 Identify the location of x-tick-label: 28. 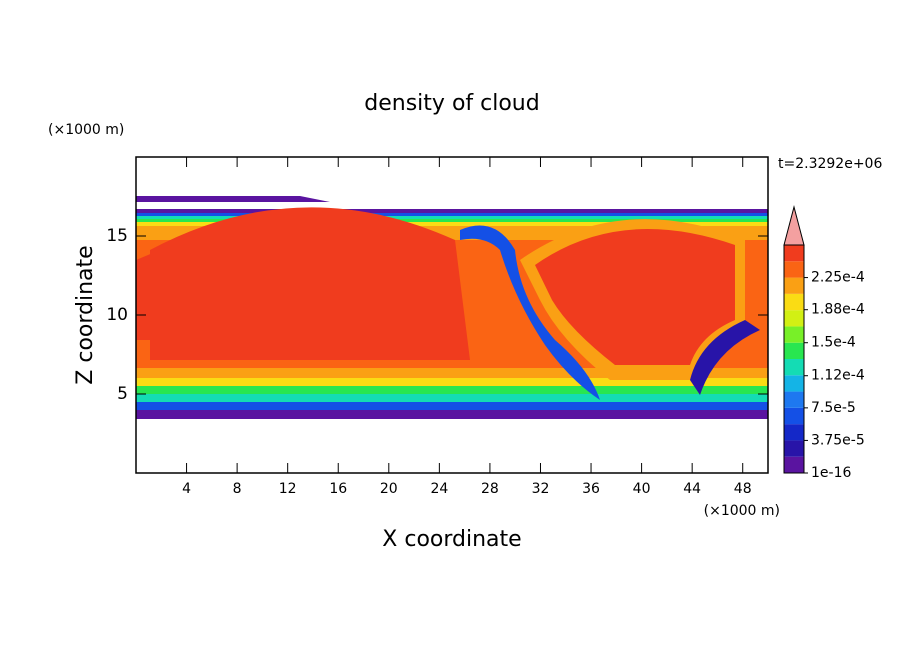
(490, 489).